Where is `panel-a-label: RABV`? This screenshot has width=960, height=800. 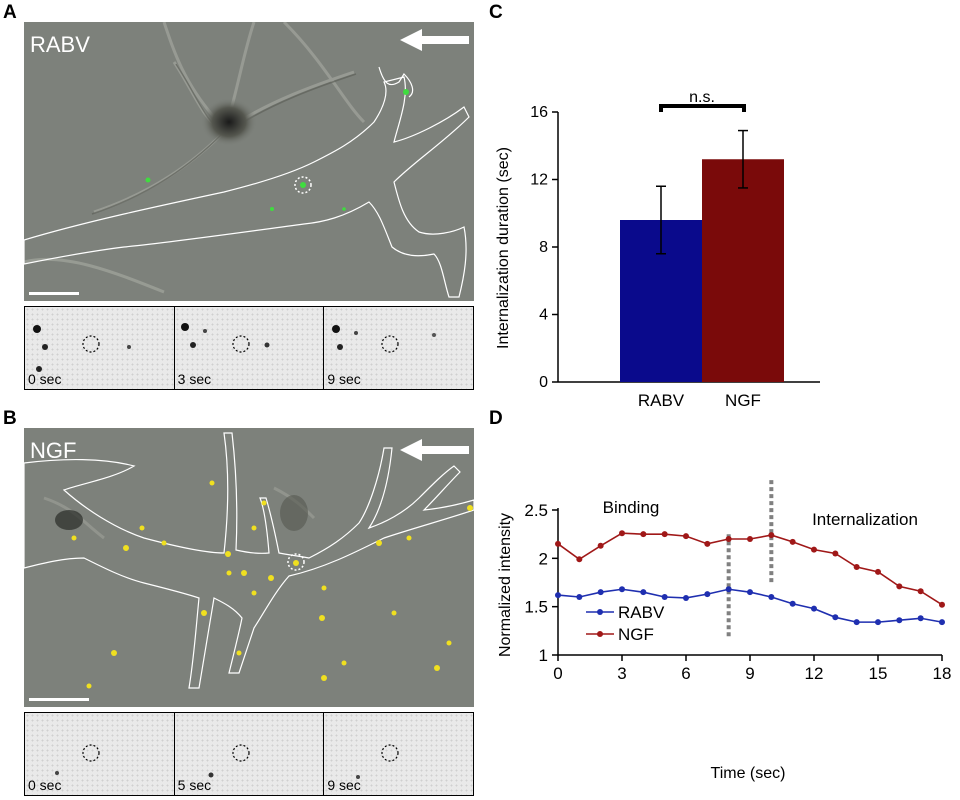 panel-a-label: RABV is located at coordinates (60, 44).